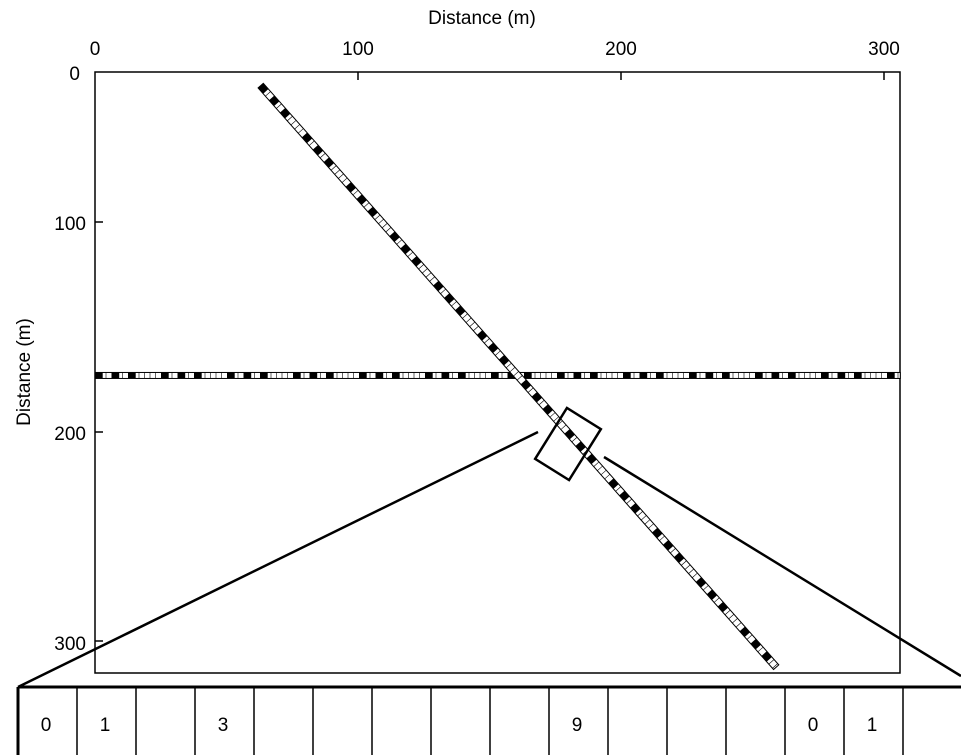 This screenshot has height=755, width=961. What do you see at coordinates (24, 372) in the screenshot?
I see `left-axis-title: Distance (m)` at bounding box center [24, 372].